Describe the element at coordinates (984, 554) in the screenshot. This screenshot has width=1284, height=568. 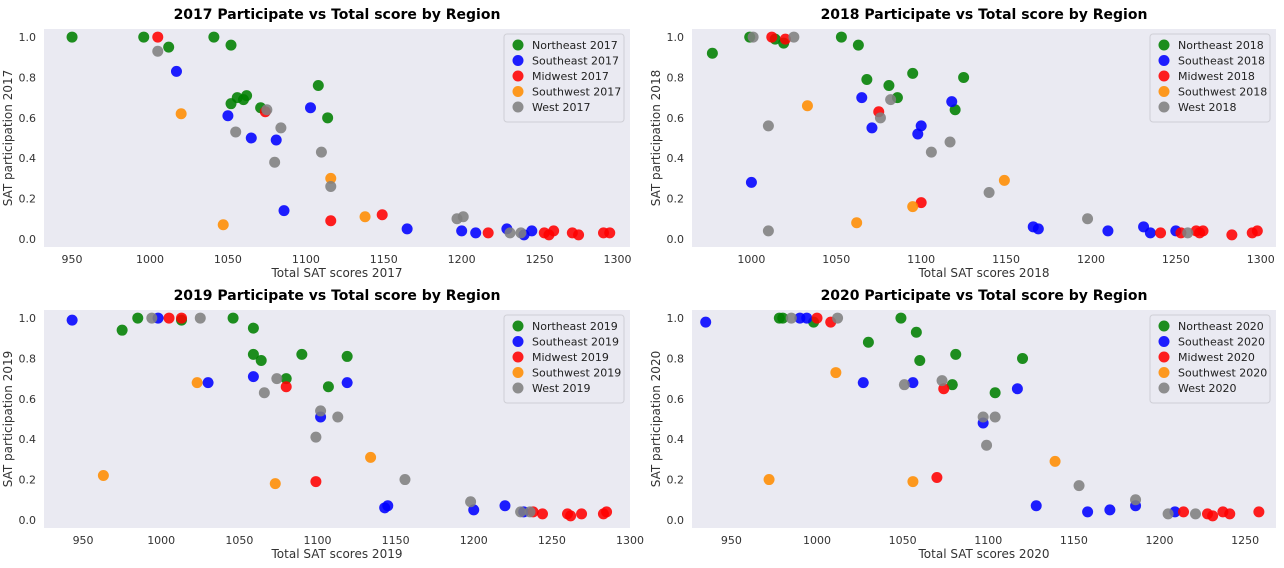
I see `x-axis-label: Total SAT scores 2020` at that location.